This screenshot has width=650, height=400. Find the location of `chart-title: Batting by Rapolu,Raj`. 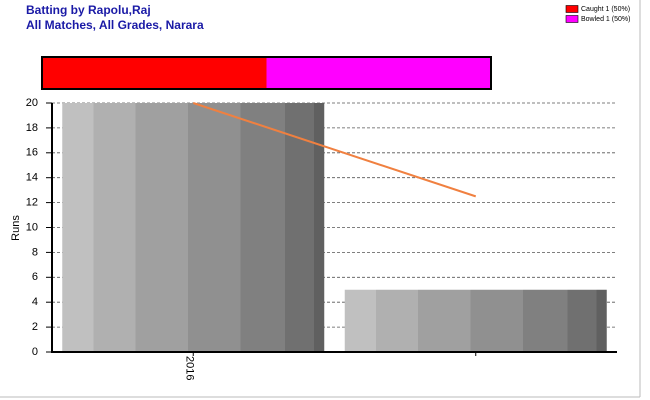

chart-title: Batting by Rapolu,Raj is located at coordinates (88, 10).